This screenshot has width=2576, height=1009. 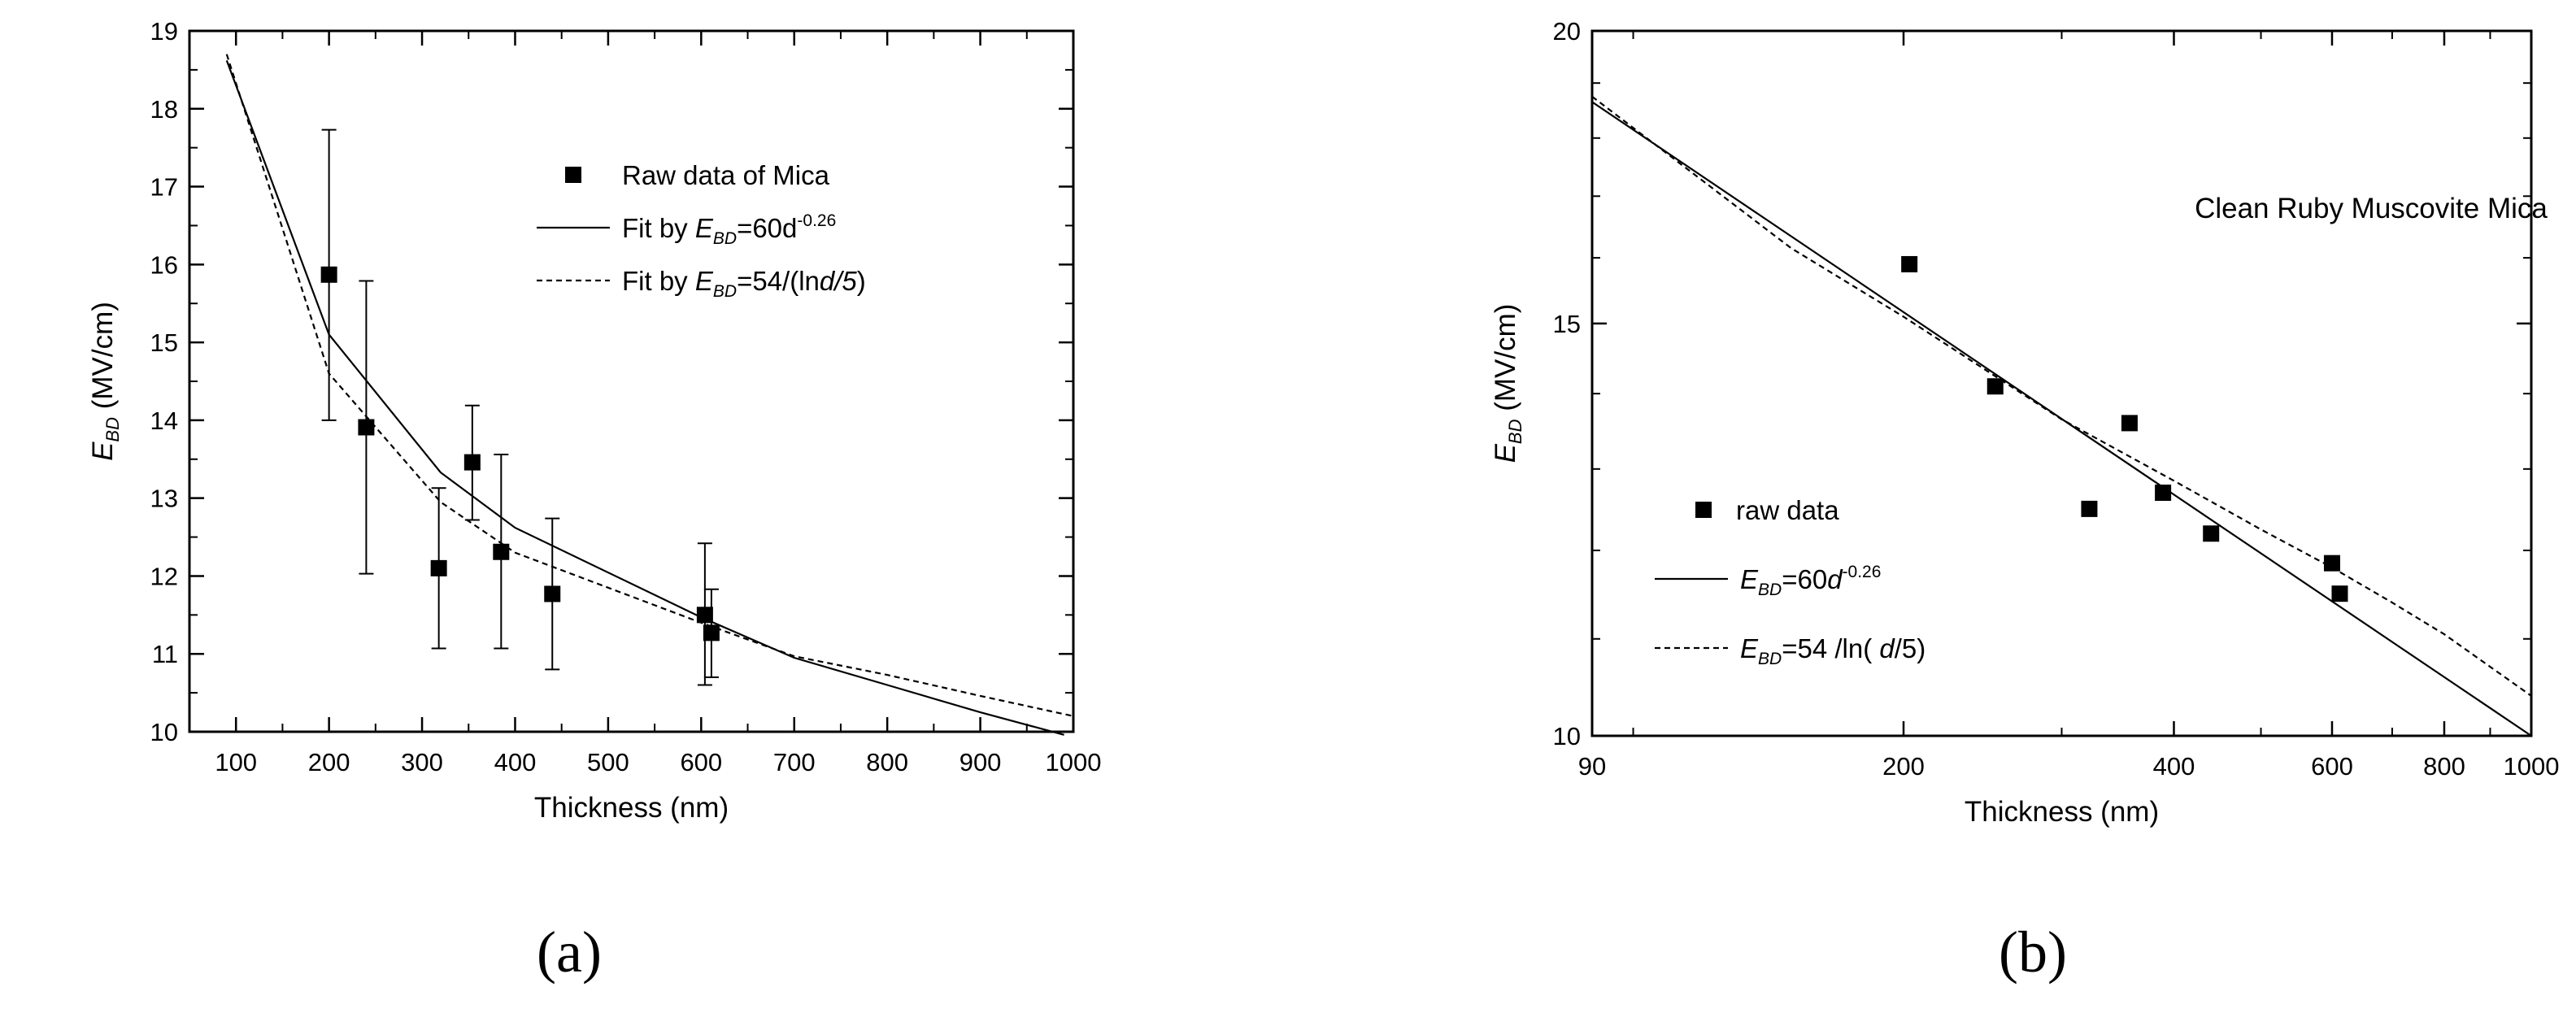 What do you see at coordinates (422, 762) in the screenshot?
I see `x-tick-label: 300` at bounding box center [422, 762].